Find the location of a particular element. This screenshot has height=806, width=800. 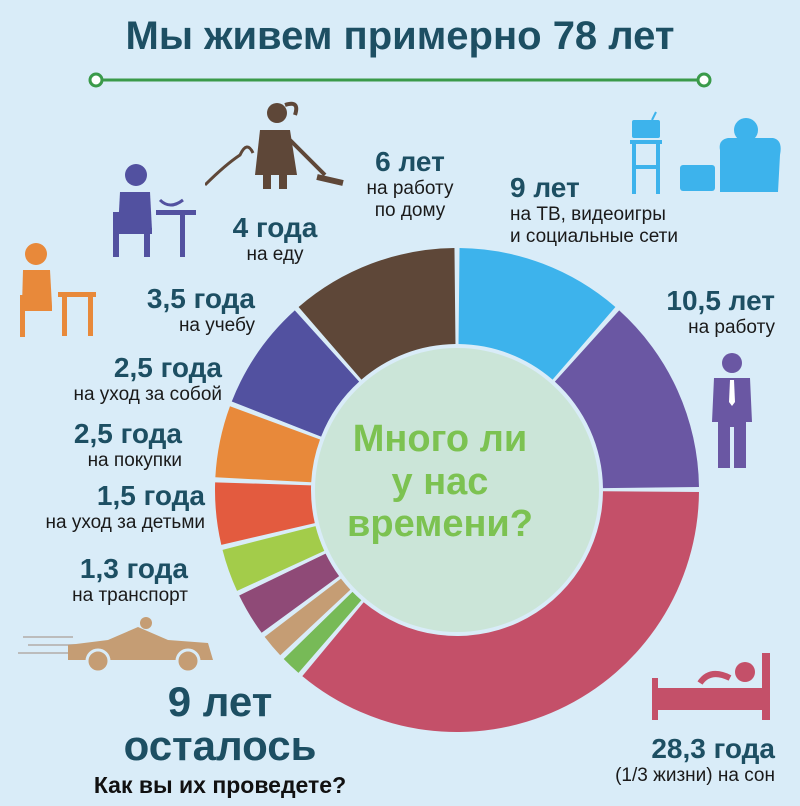

label-sleep-desc: (1/3 жизни) на сон is located at coordinates (695, 776).